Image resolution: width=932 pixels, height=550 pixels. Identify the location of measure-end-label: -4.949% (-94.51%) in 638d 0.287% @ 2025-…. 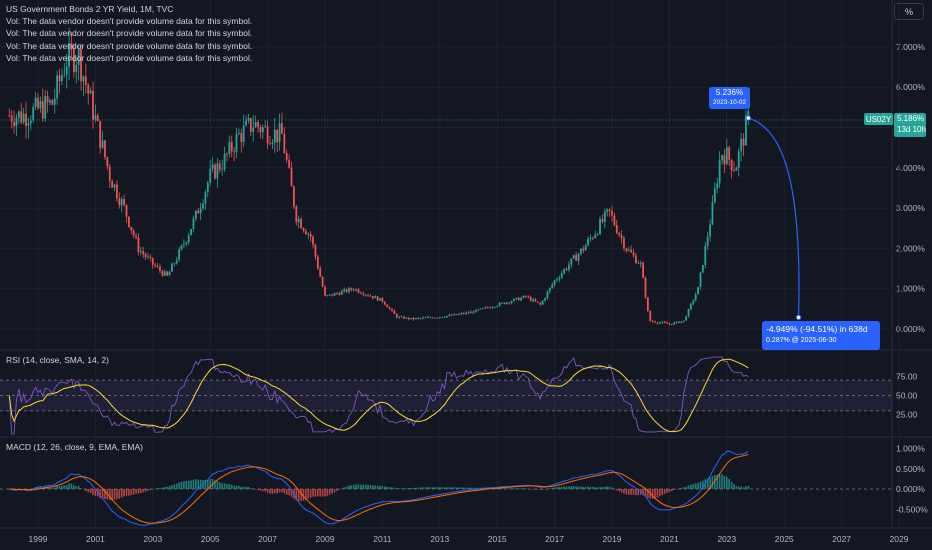
(821, 335).